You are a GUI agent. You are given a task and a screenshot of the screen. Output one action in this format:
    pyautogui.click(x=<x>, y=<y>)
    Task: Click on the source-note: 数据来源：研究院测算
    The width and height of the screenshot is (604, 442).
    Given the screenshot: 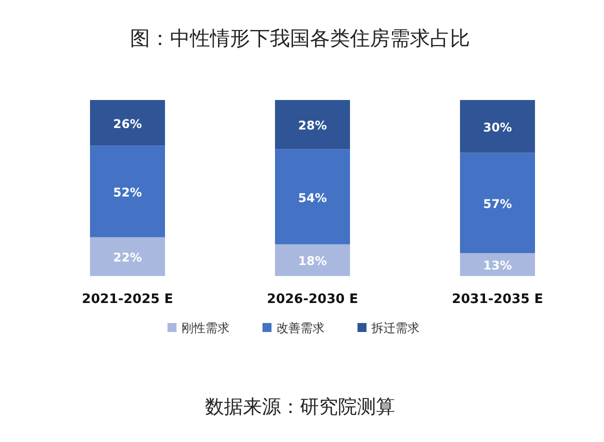 What is the action you would take?
    pyautogui.click(x=300, y=407)
    